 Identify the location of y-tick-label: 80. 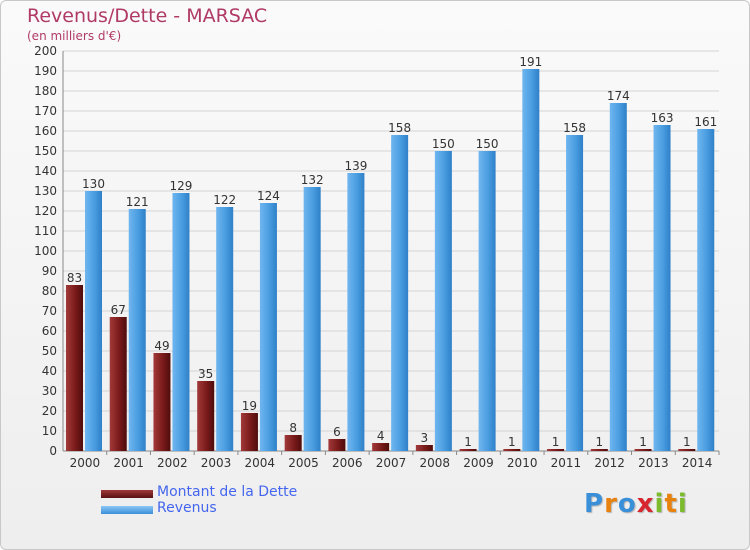
(49, 291).